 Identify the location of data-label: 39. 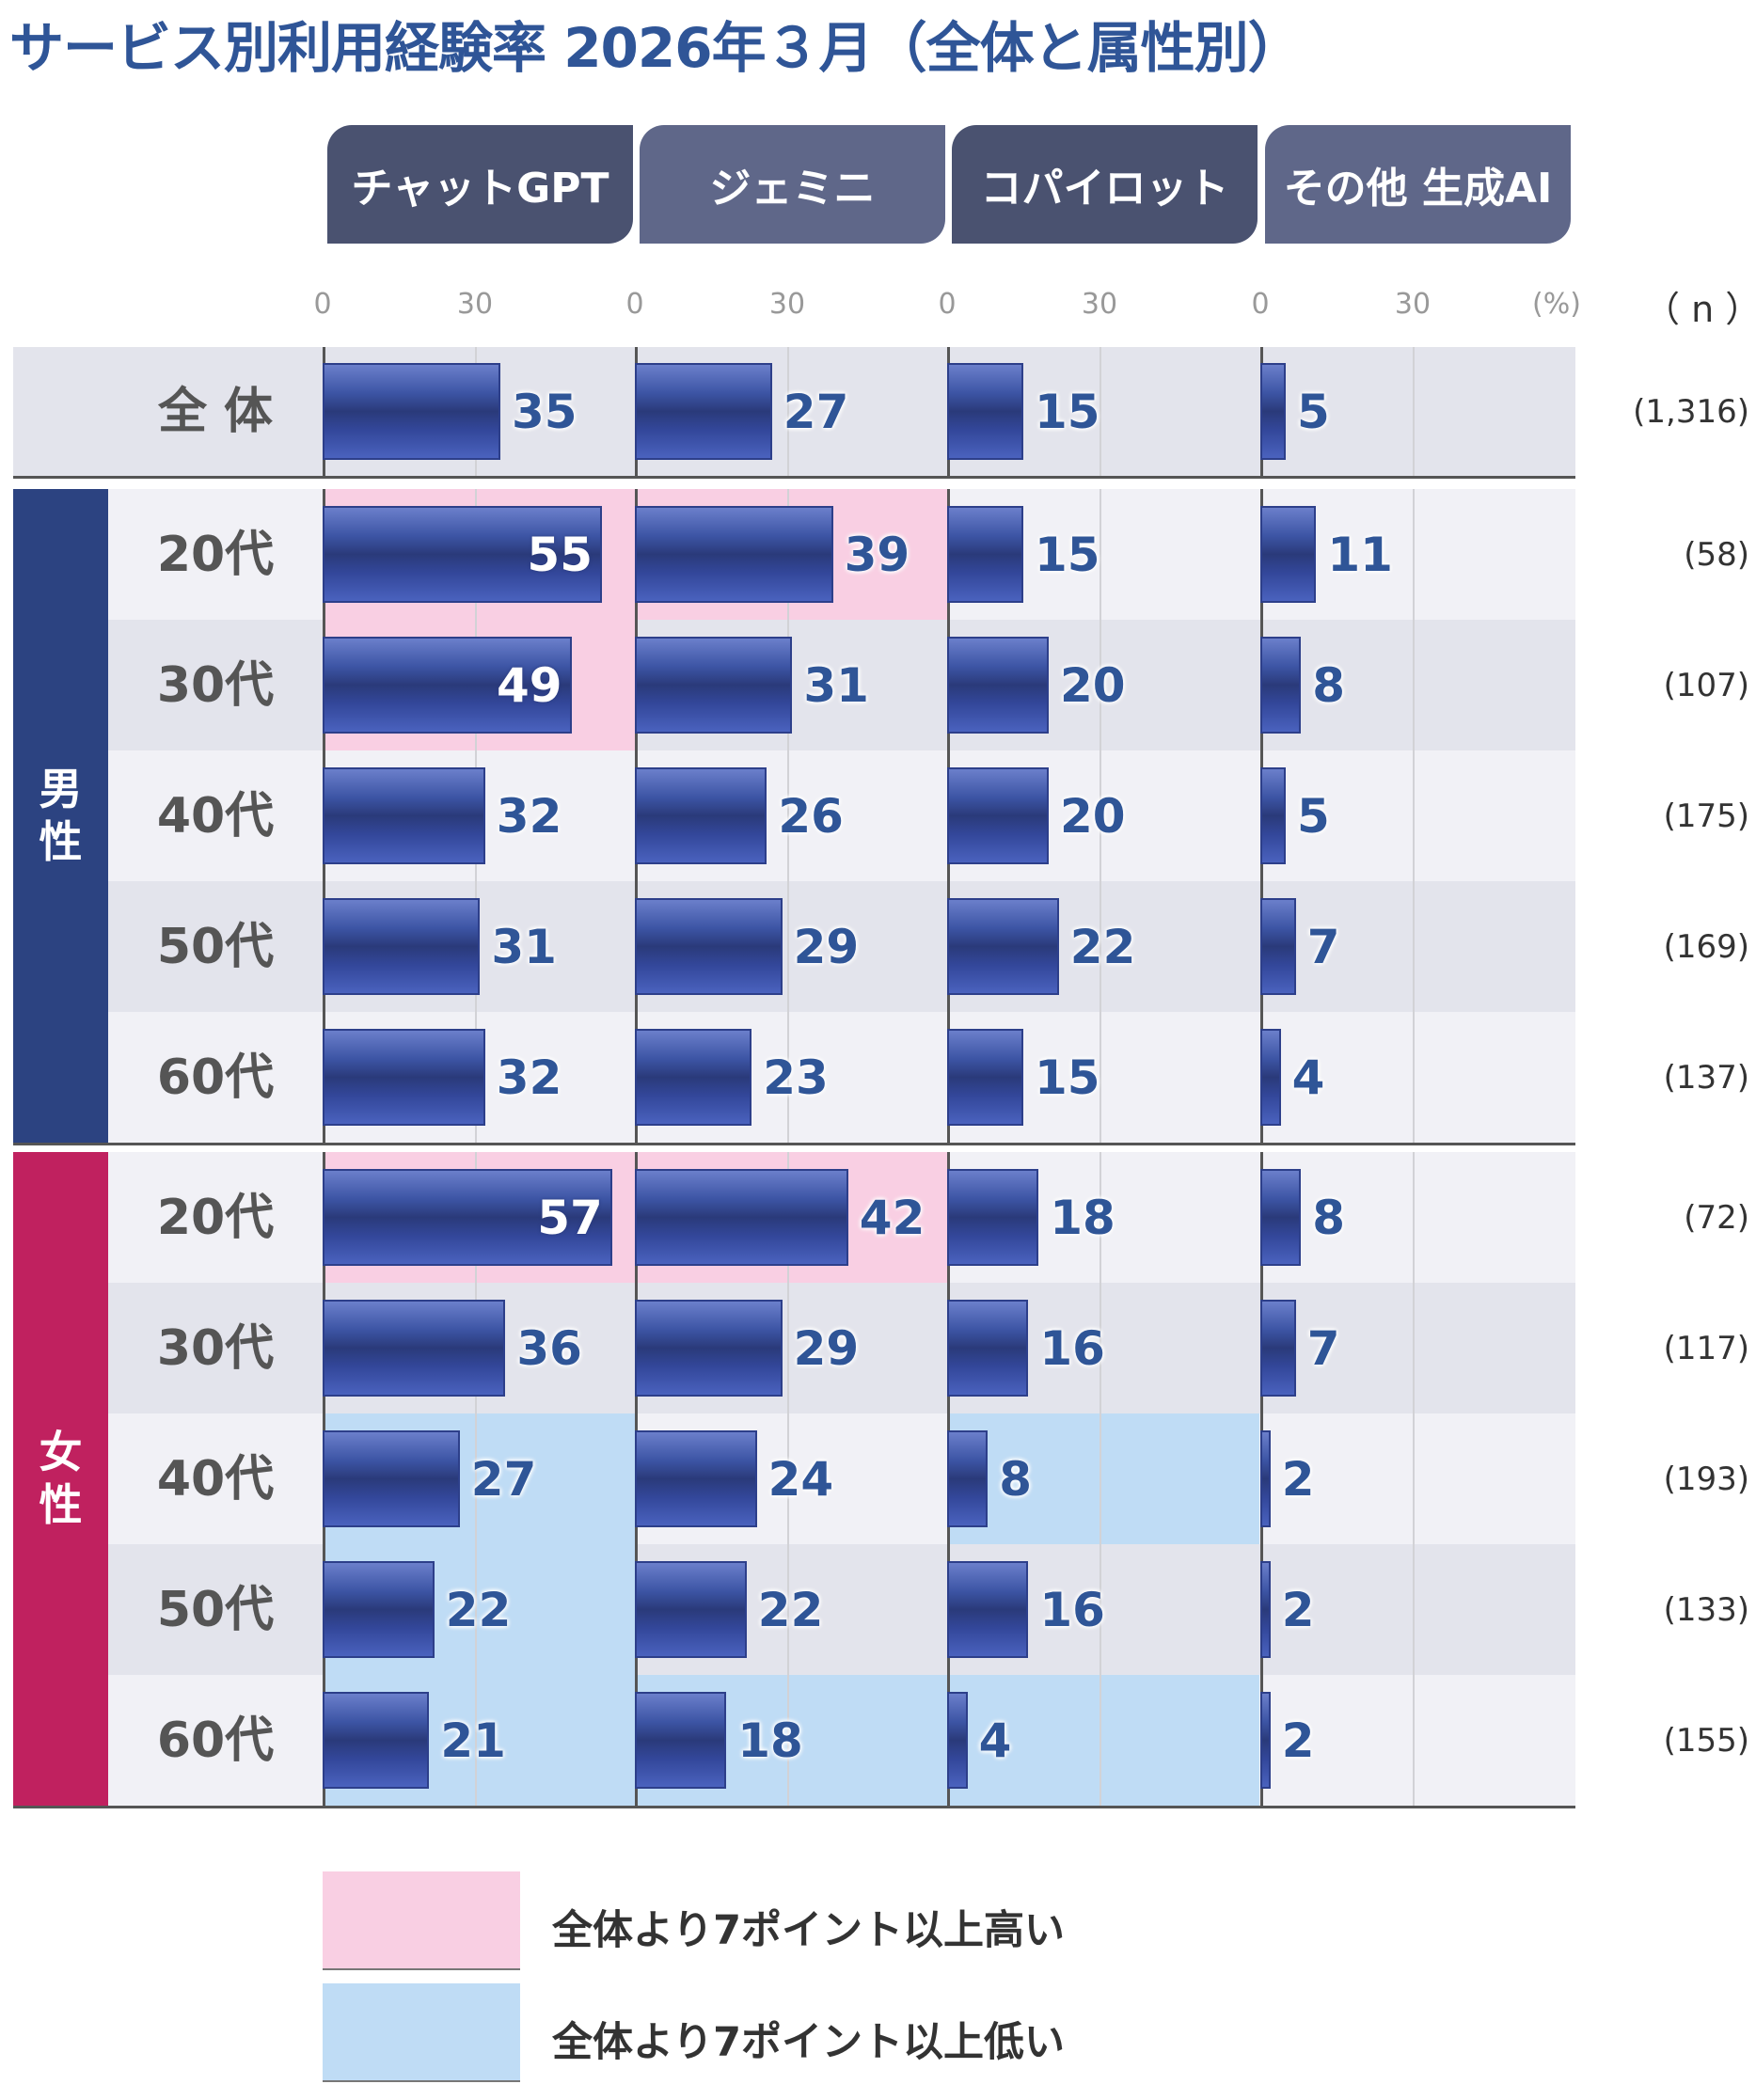
(877, 554).